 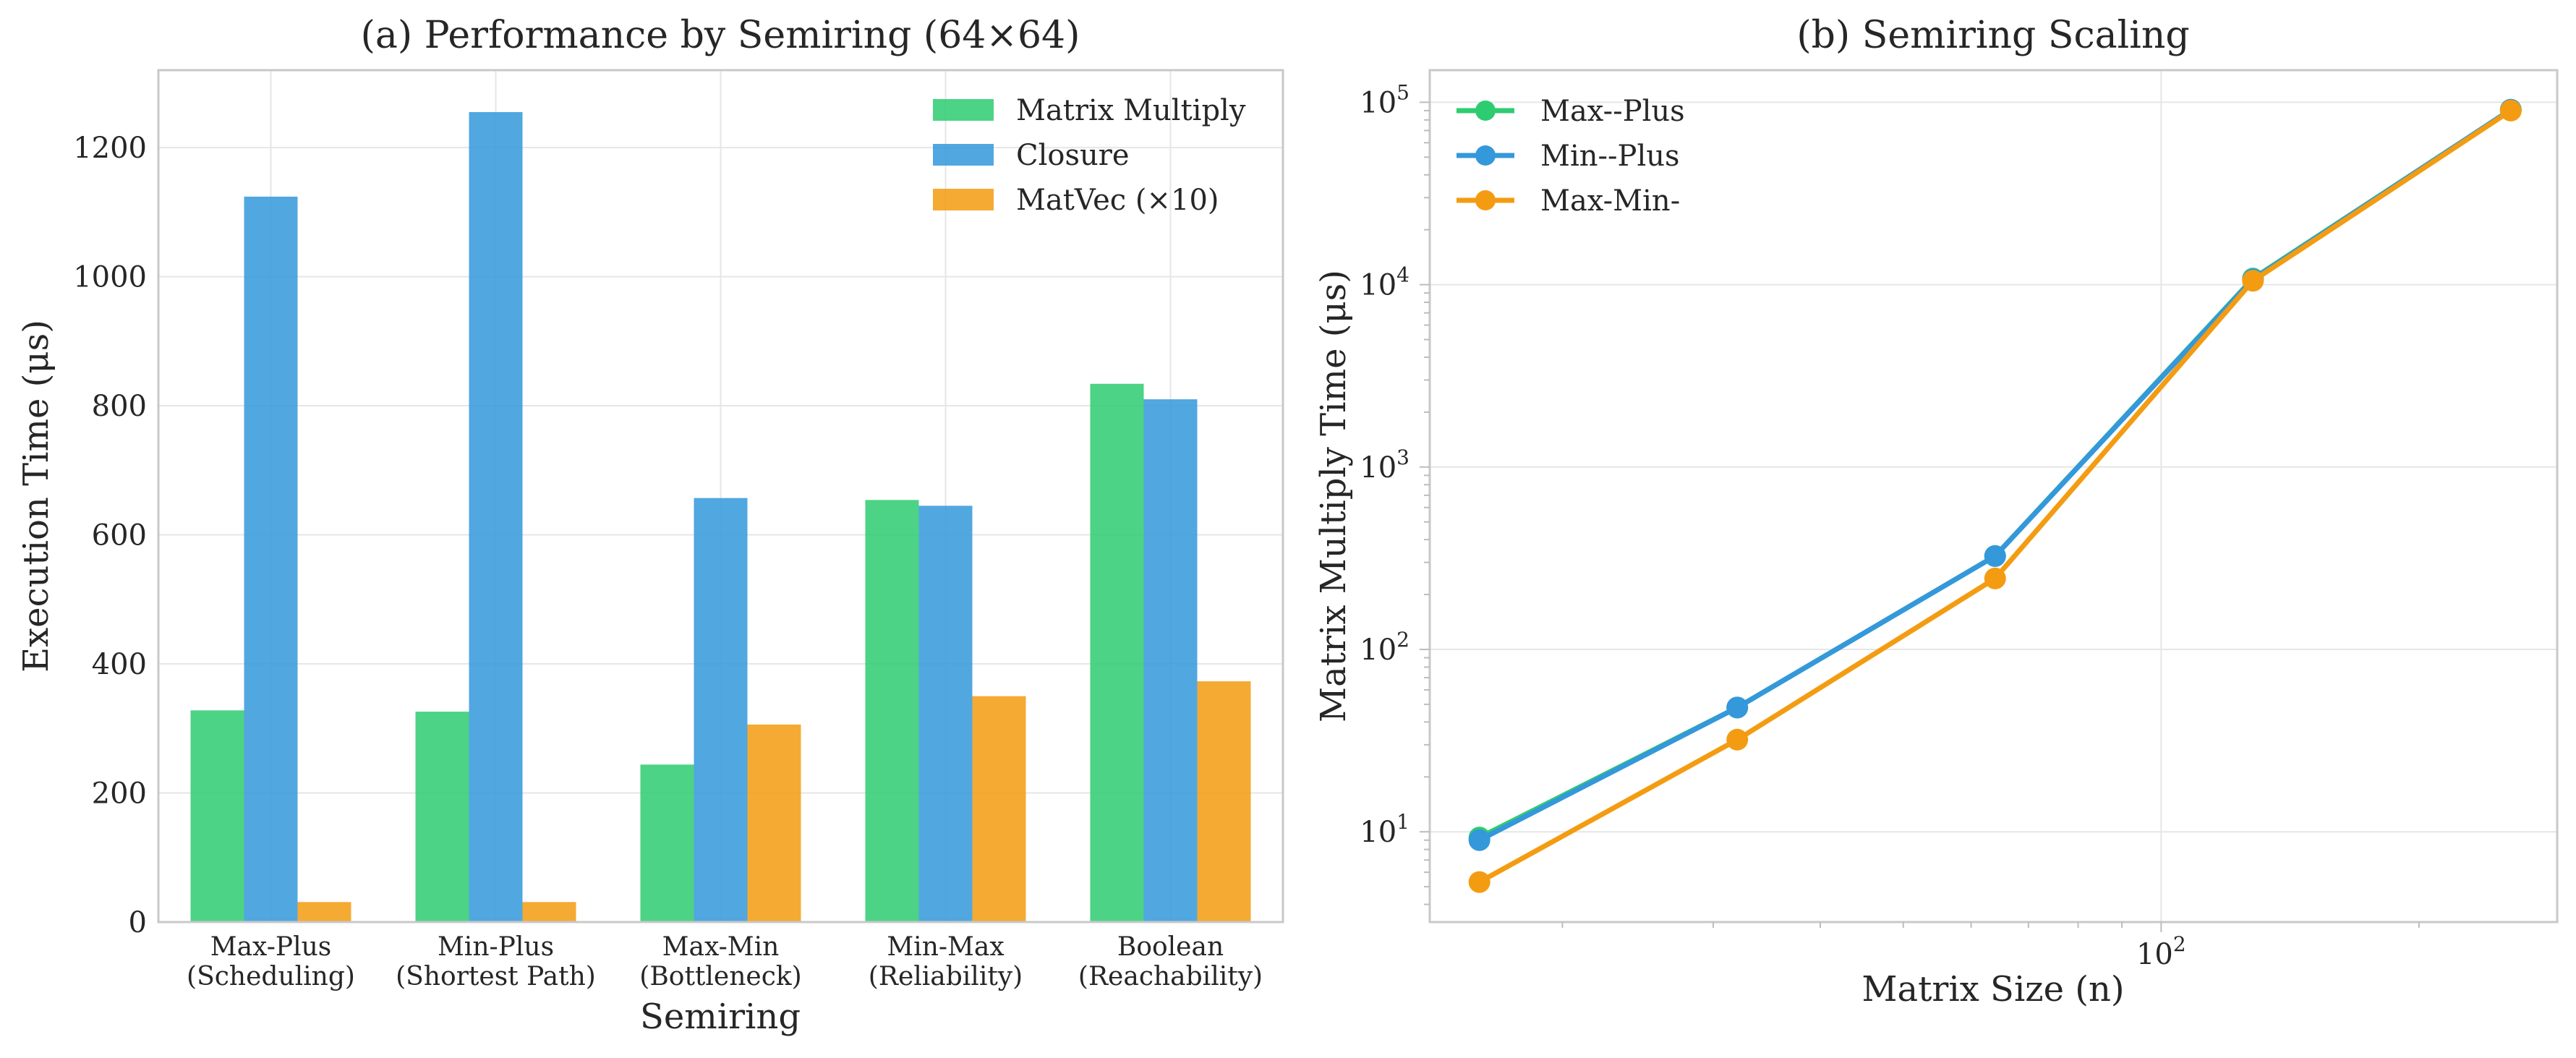 What do you see at coordinates (138, 922) in the screenshot?
I see `a-y-tick-label: 0` at bounding box center [138, 922].